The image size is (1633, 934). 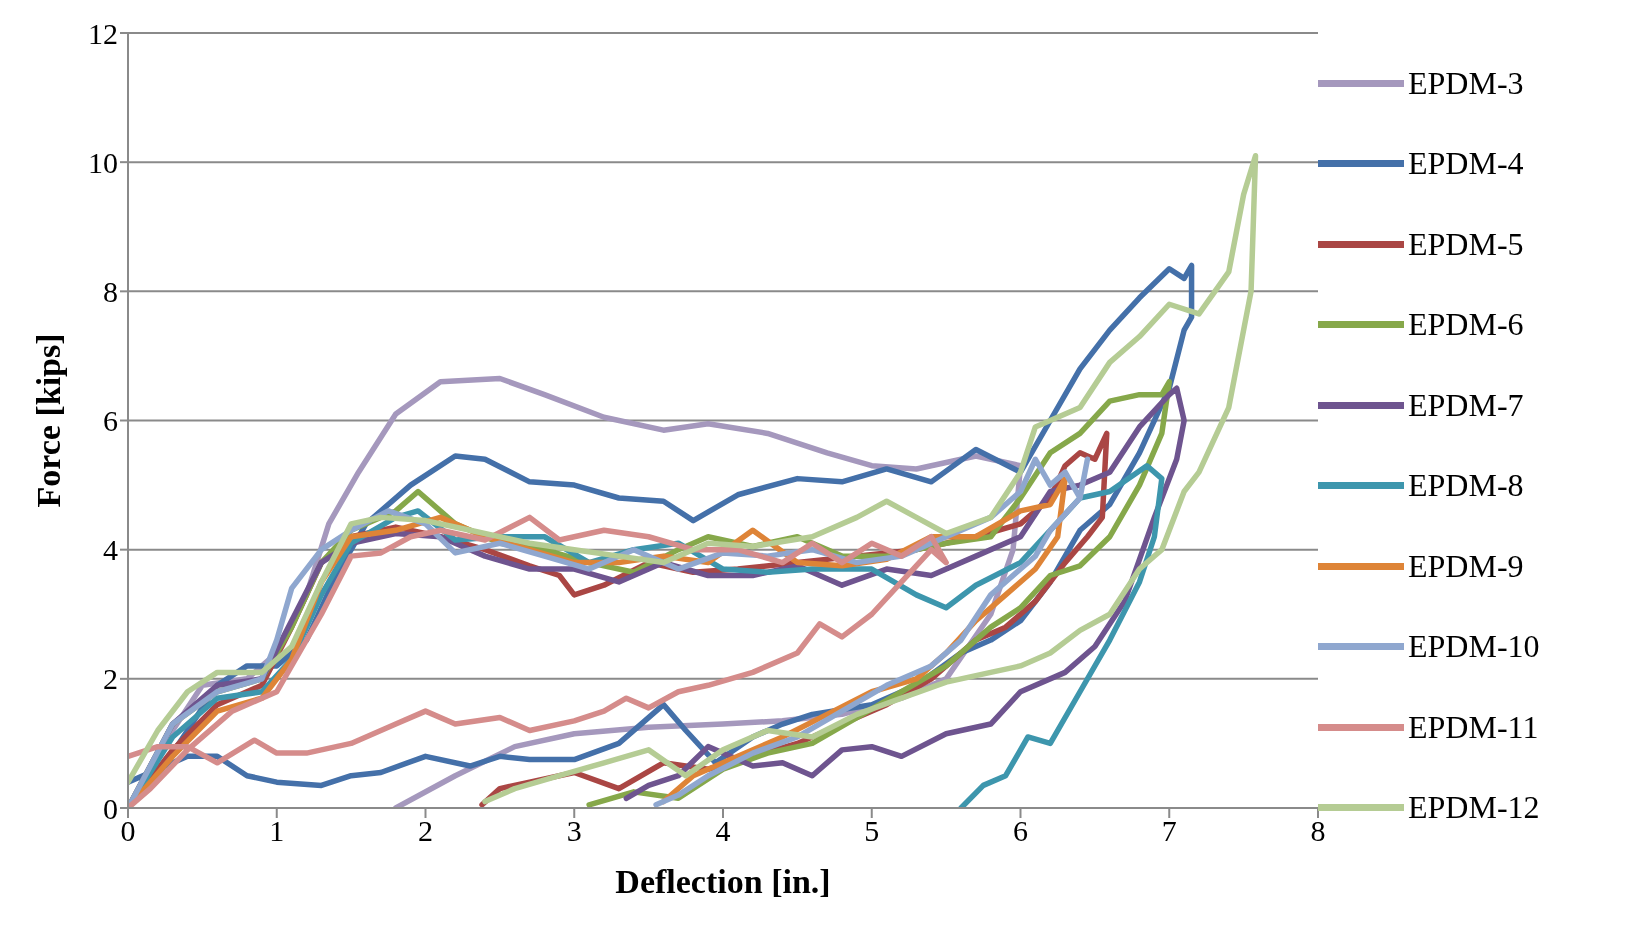 What do you see at coordinates (1466, 164) in the screenshot?
I see `legend-label: EPDM-4` at bounding box center [1466, 164].